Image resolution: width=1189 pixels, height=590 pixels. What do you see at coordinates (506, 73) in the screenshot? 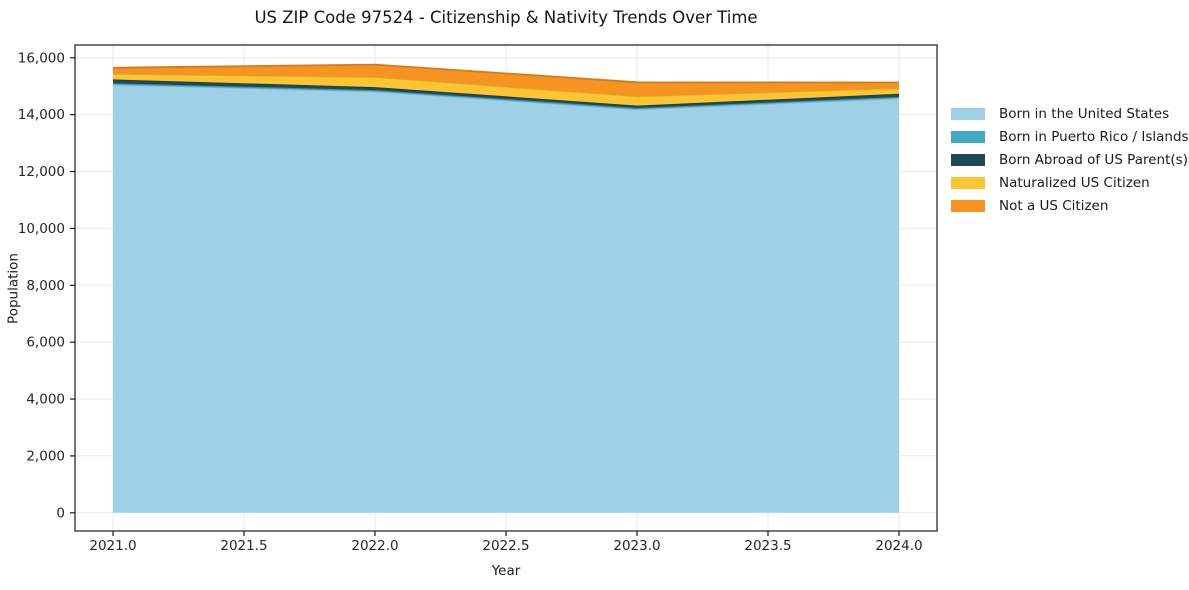
I see `edge-not-a-us-citizen` at bounding box center [506, 73].